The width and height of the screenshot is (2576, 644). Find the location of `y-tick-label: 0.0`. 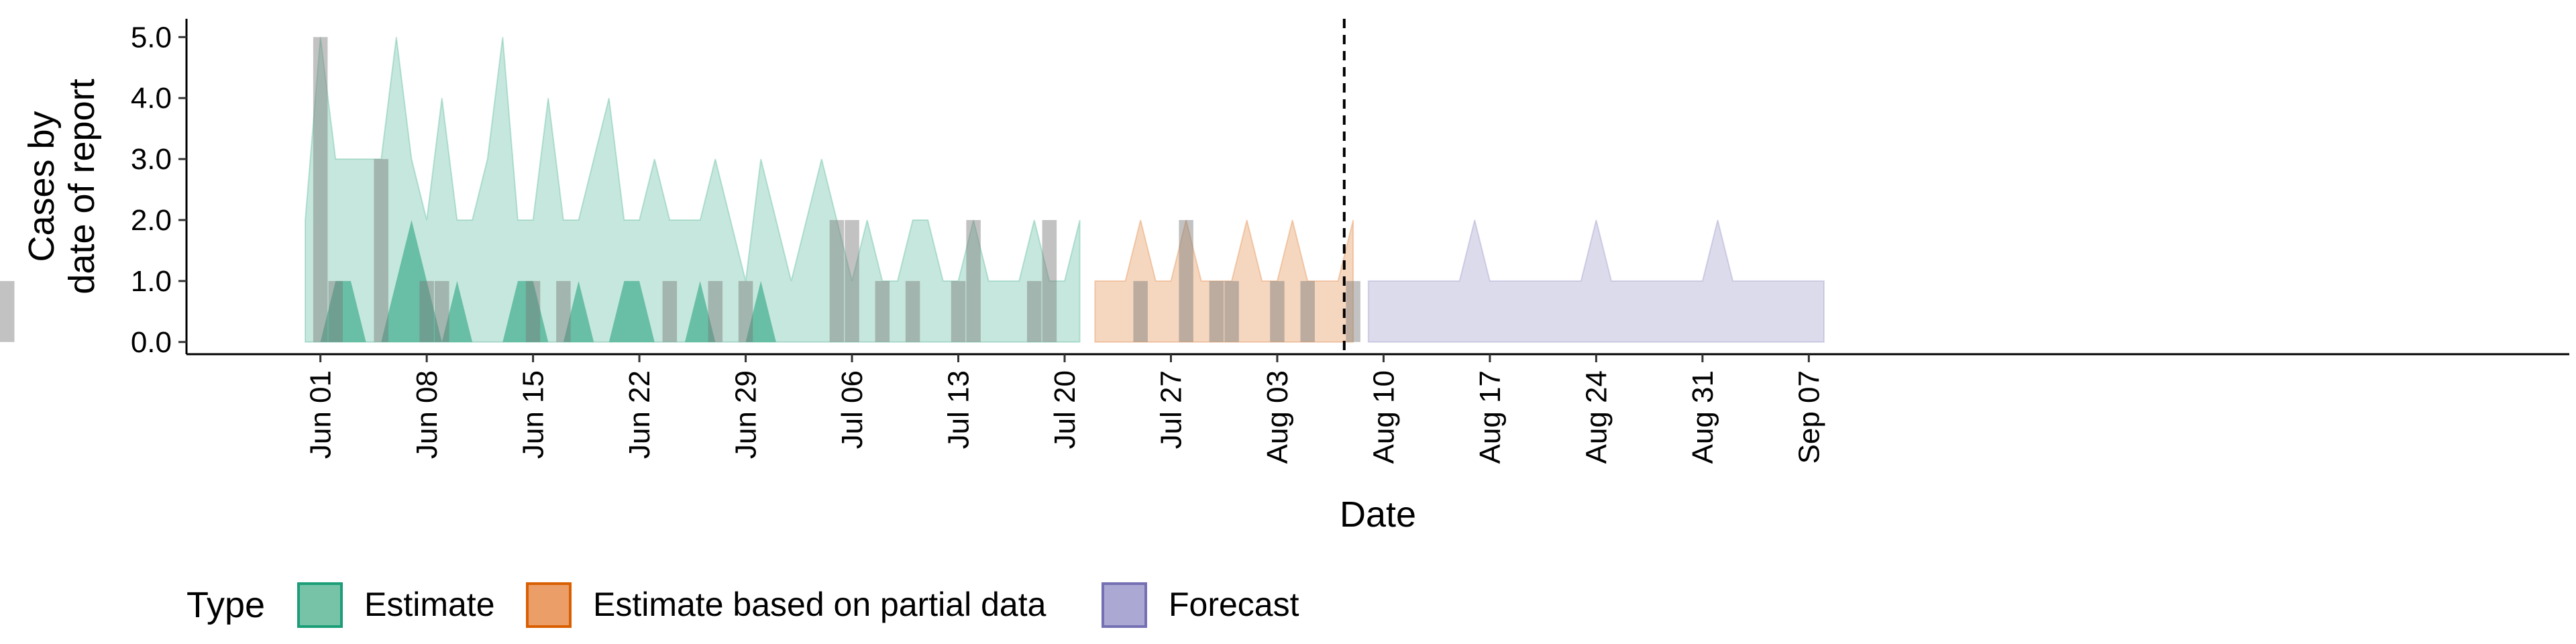

y-tick-label: 0.0 is located at coordinates (151, 342).